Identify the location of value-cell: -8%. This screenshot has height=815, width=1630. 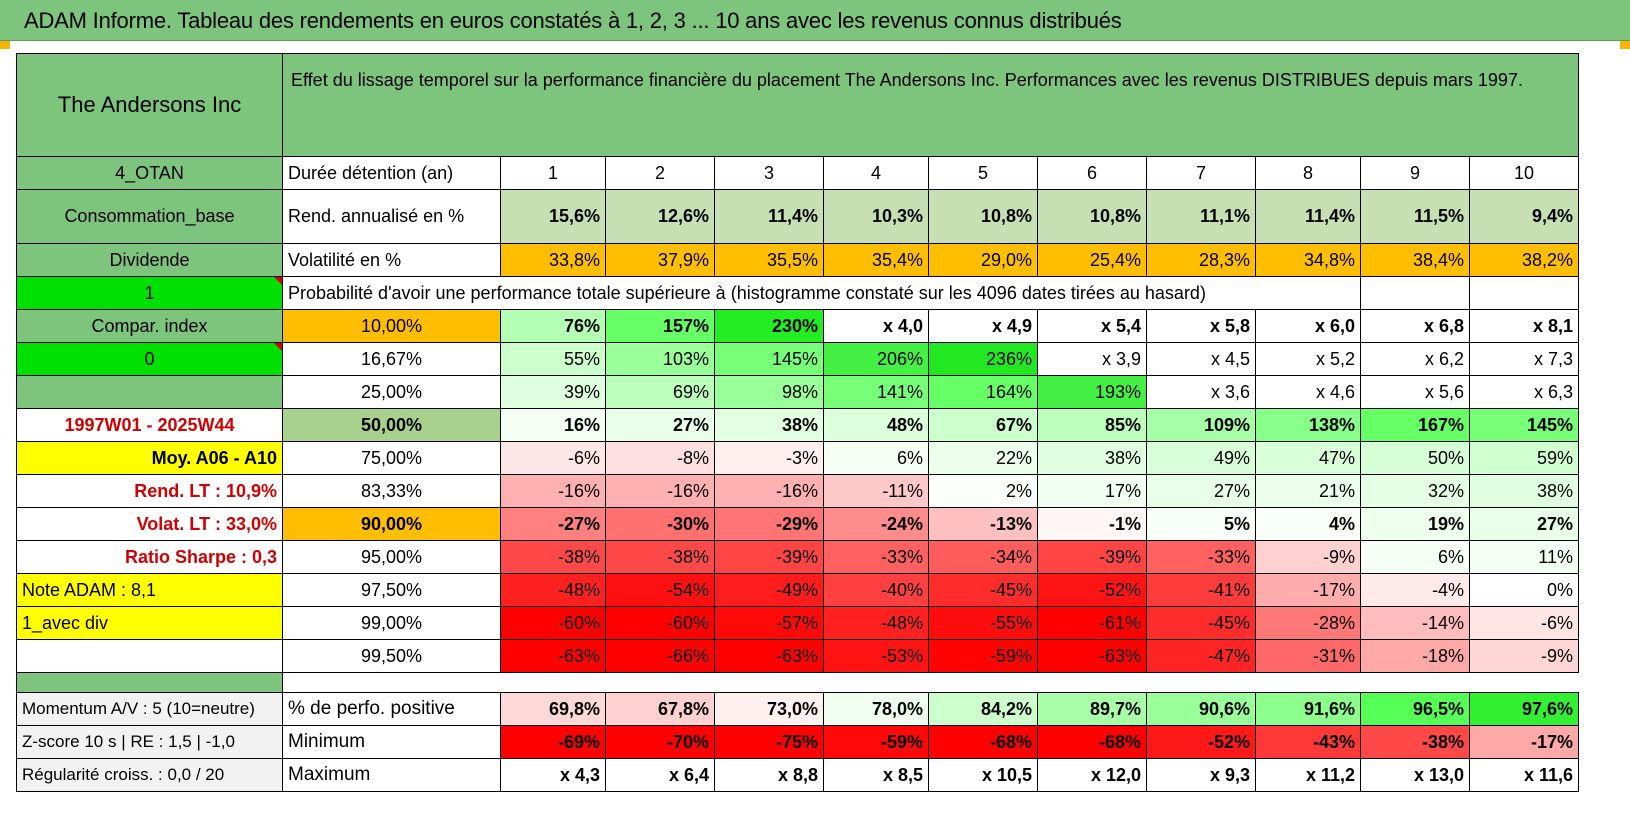
(660, 458).